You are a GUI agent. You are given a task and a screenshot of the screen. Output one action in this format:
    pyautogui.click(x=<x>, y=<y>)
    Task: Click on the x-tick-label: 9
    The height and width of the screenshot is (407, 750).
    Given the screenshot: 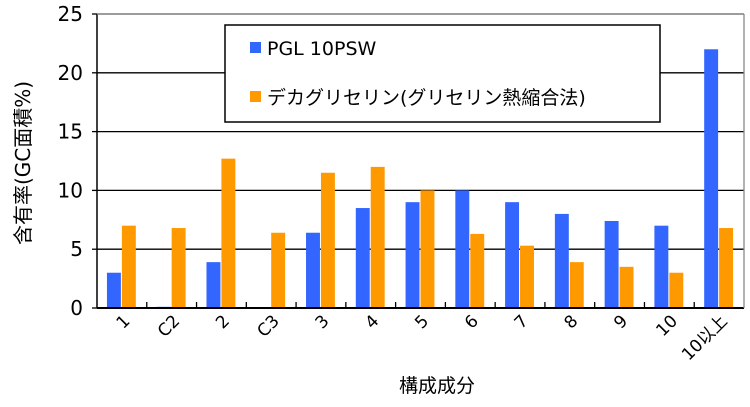 What is the action you would take?
    pyautogui.click(x=621, y=322)
    